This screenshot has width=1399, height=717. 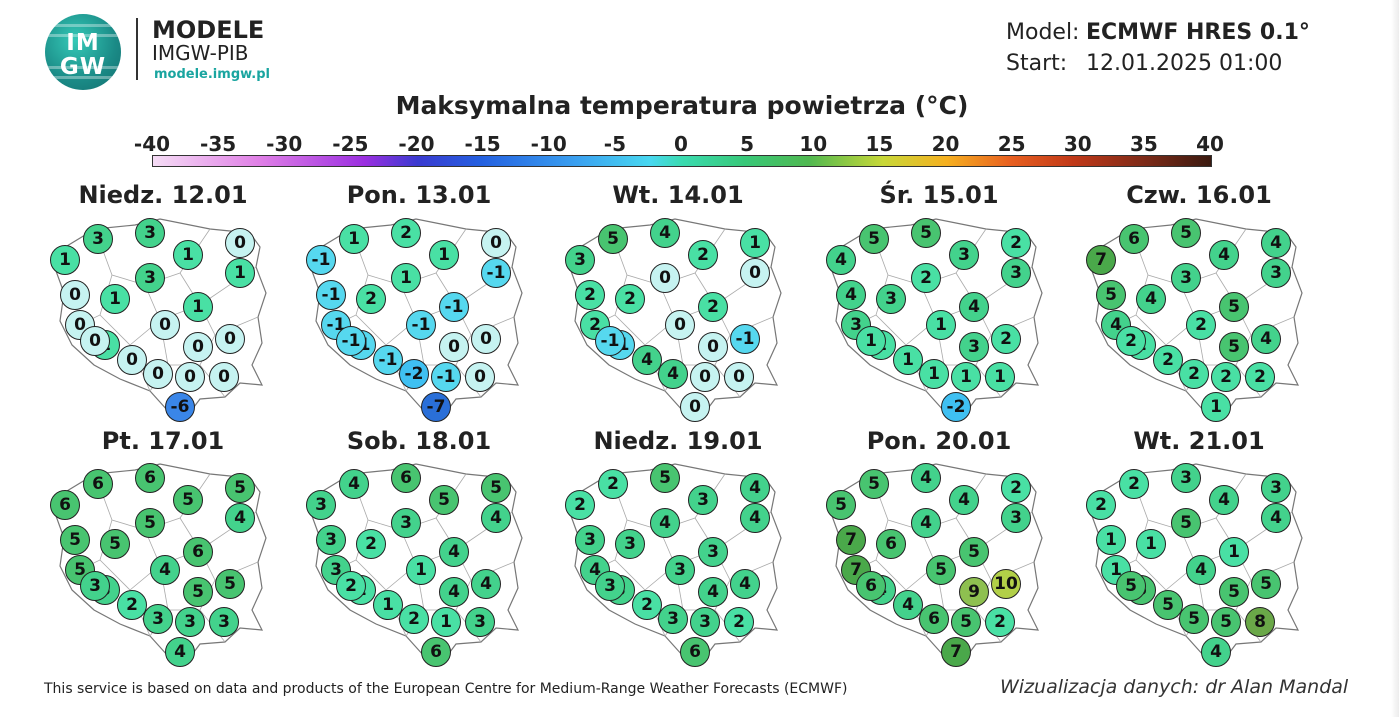 I want to click on poland-map: 5544237654754910465267, so click(x=946, y=563).